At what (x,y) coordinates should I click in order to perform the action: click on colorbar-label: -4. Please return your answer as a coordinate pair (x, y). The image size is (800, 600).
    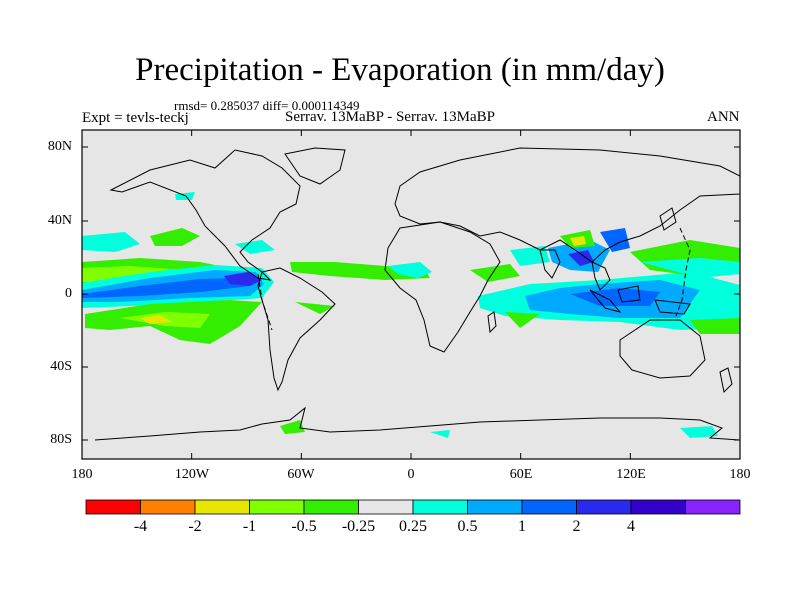
    Looking at the image, I should click on (140, 526).